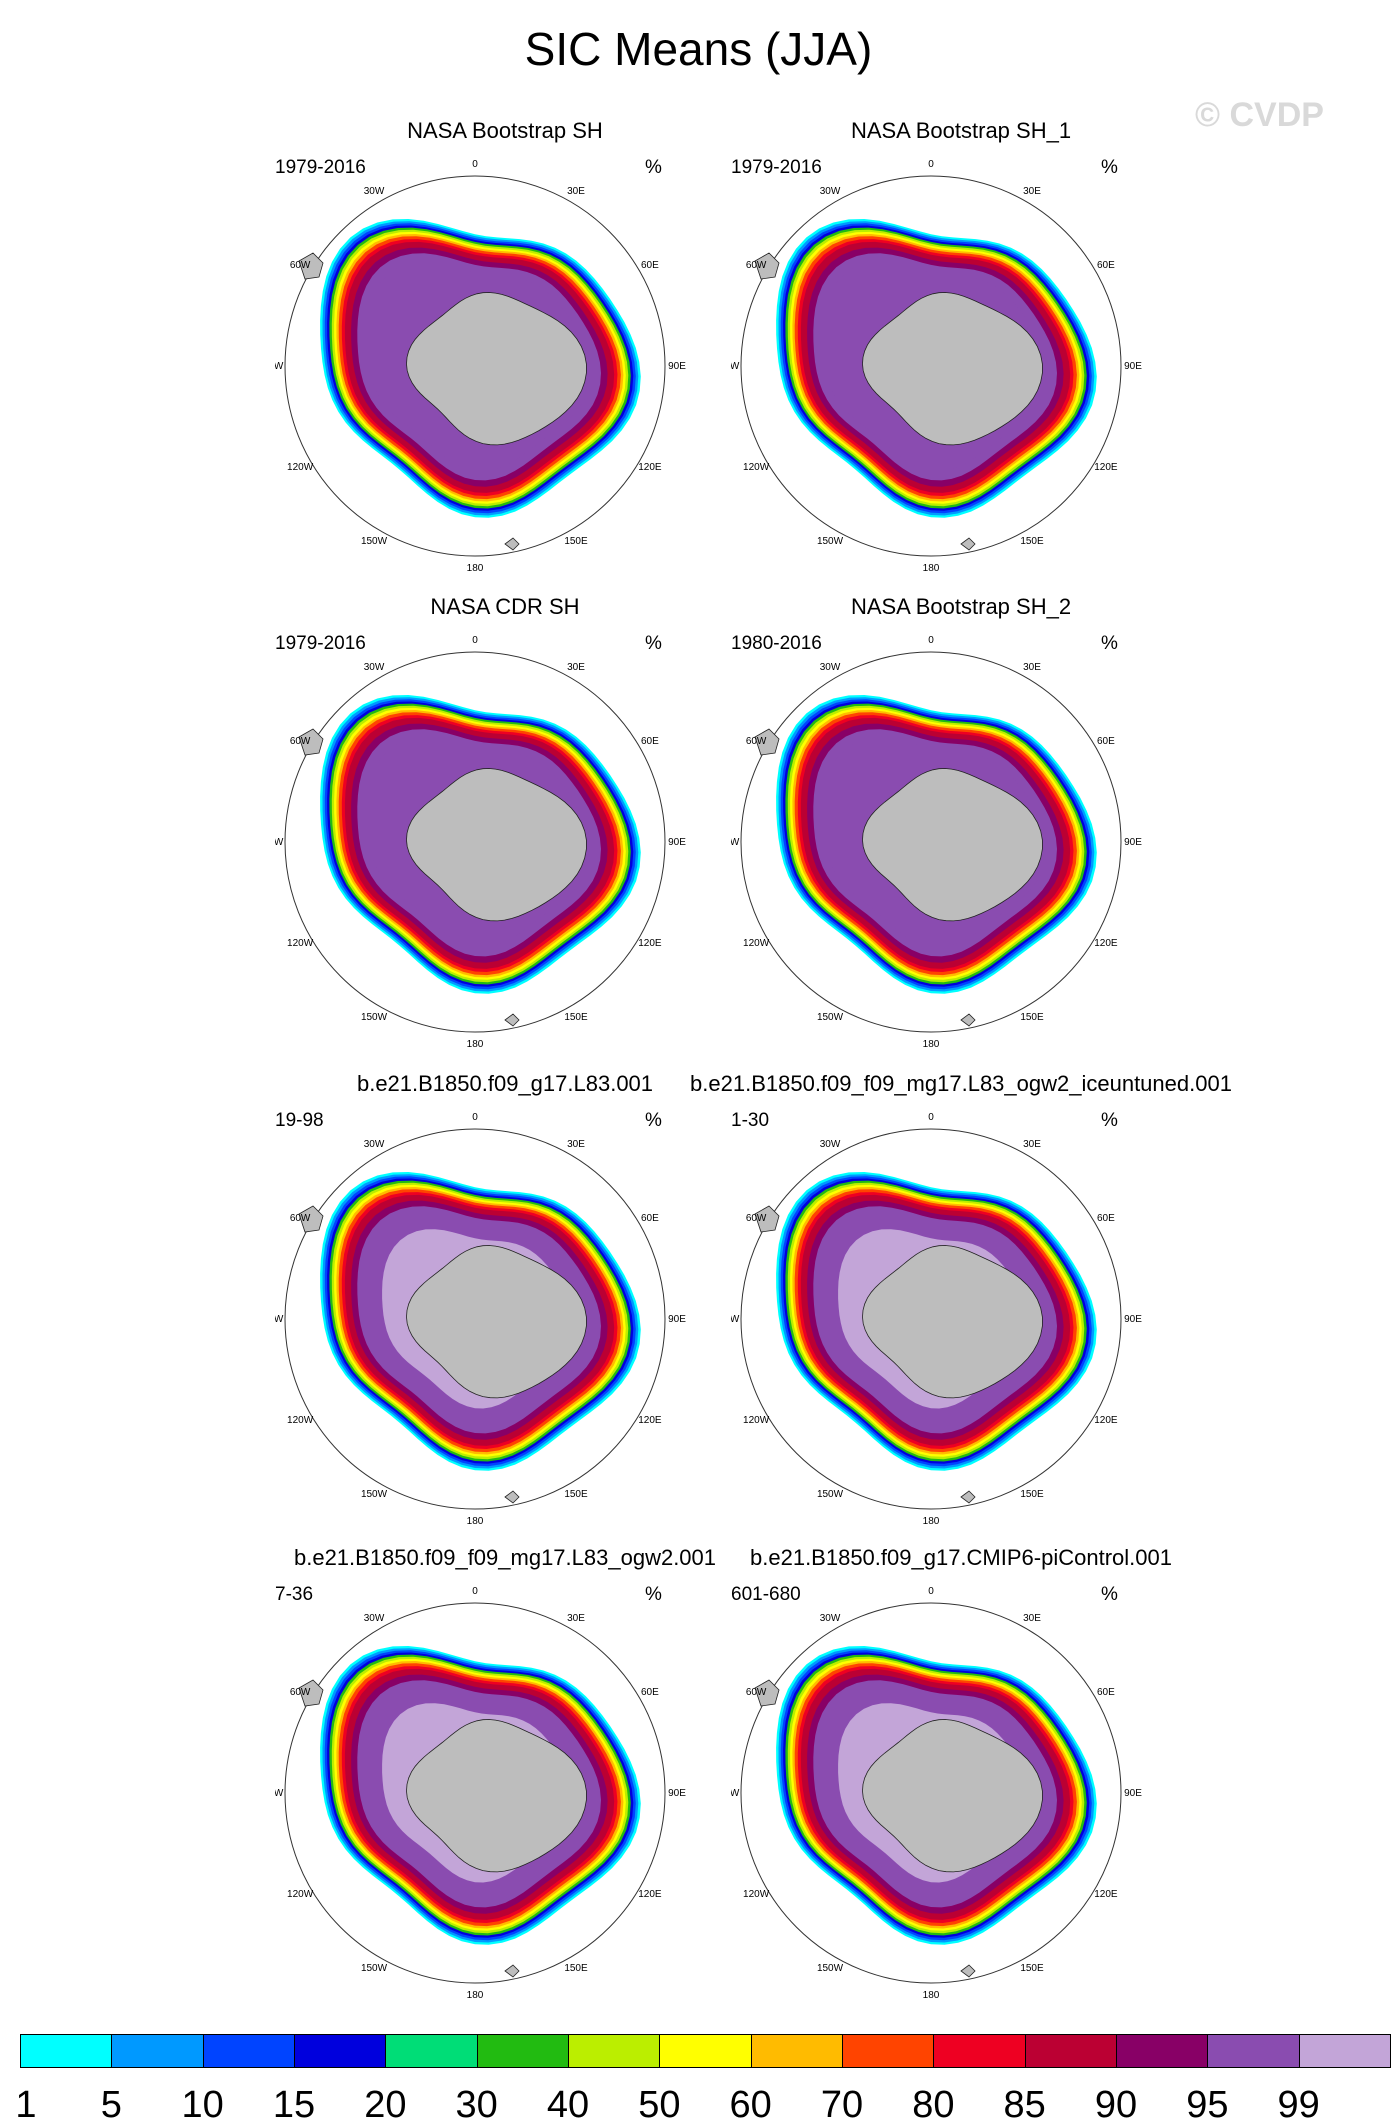  I want to click on panel-title: NASA Bootstrap SH_2, so click(961, 606).